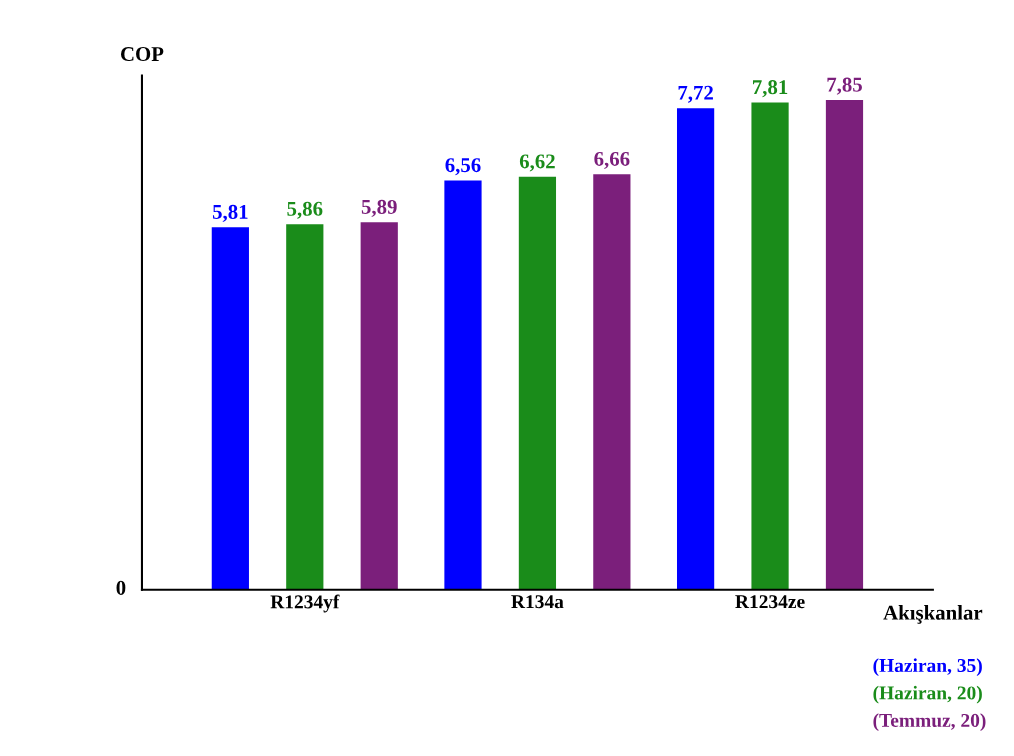 This screenshot has height=756, width=1014. I want to click on data-label: 7,72, so click(695, 94).